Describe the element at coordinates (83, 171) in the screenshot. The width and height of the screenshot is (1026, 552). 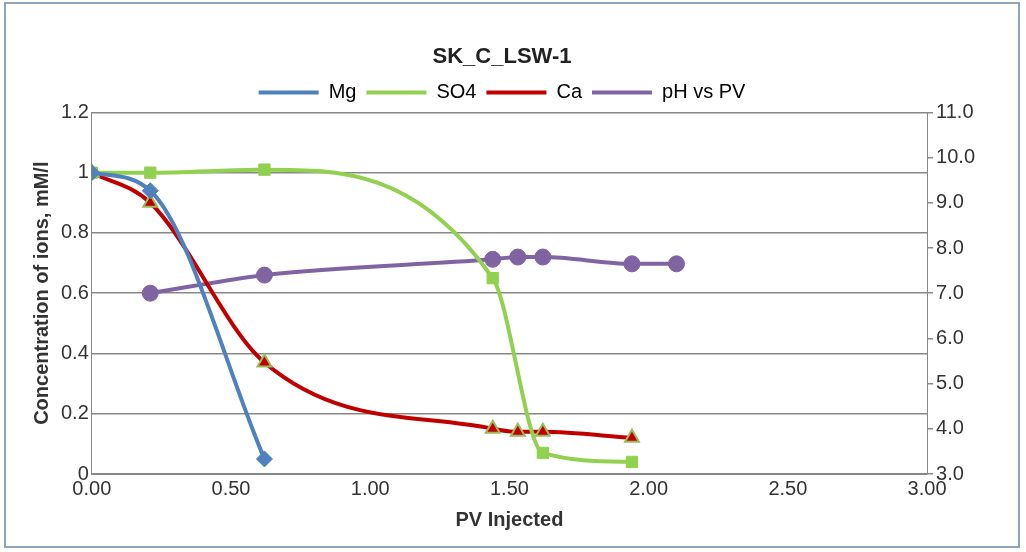
I see `y-tick-label: 1` at that location.